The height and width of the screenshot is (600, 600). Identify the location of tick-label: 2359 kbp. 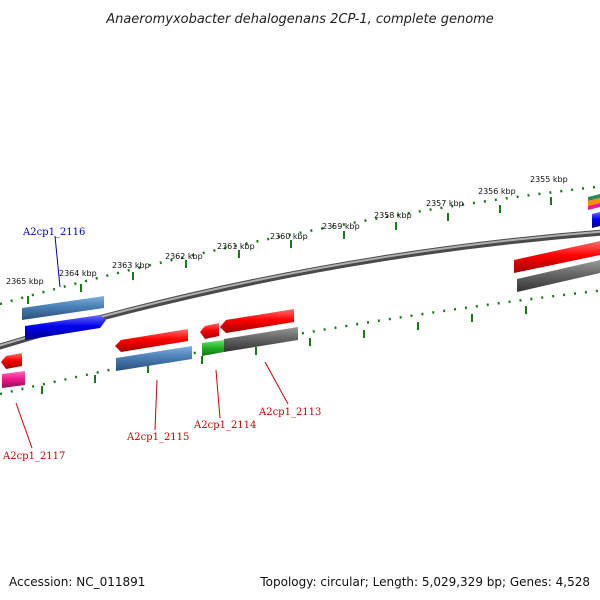
(341, 226).